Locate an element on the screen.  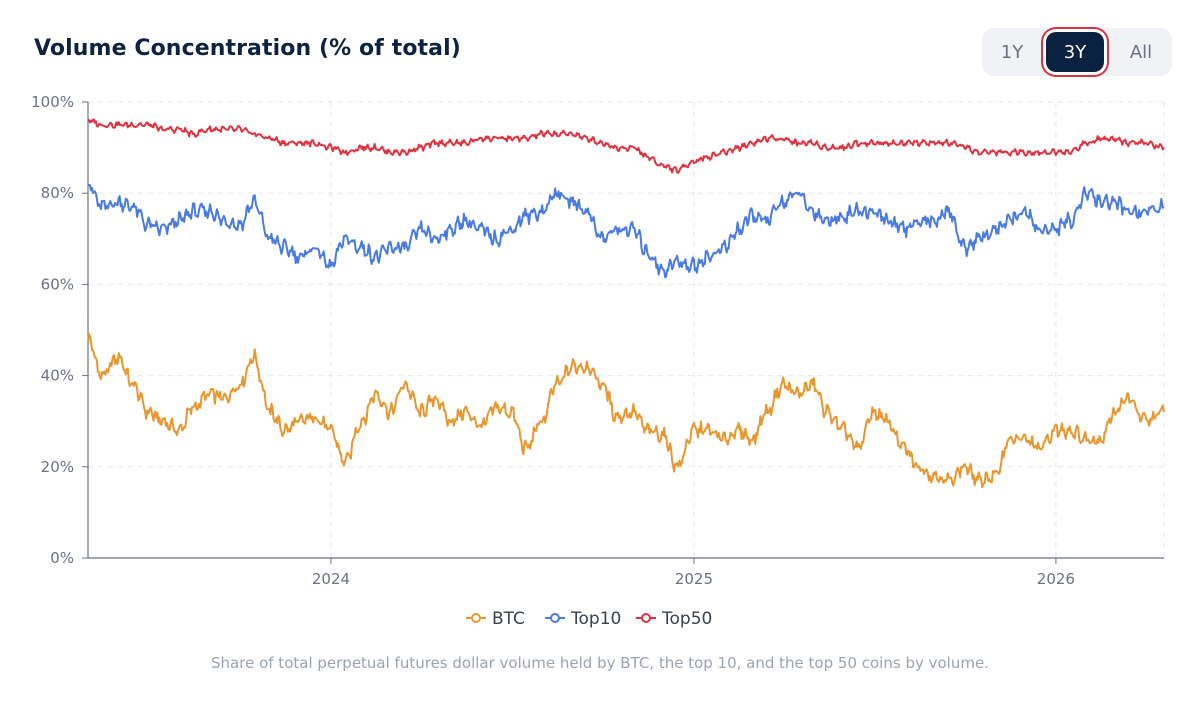
y-tick-label: 20% is located at coordinates (57, 467).